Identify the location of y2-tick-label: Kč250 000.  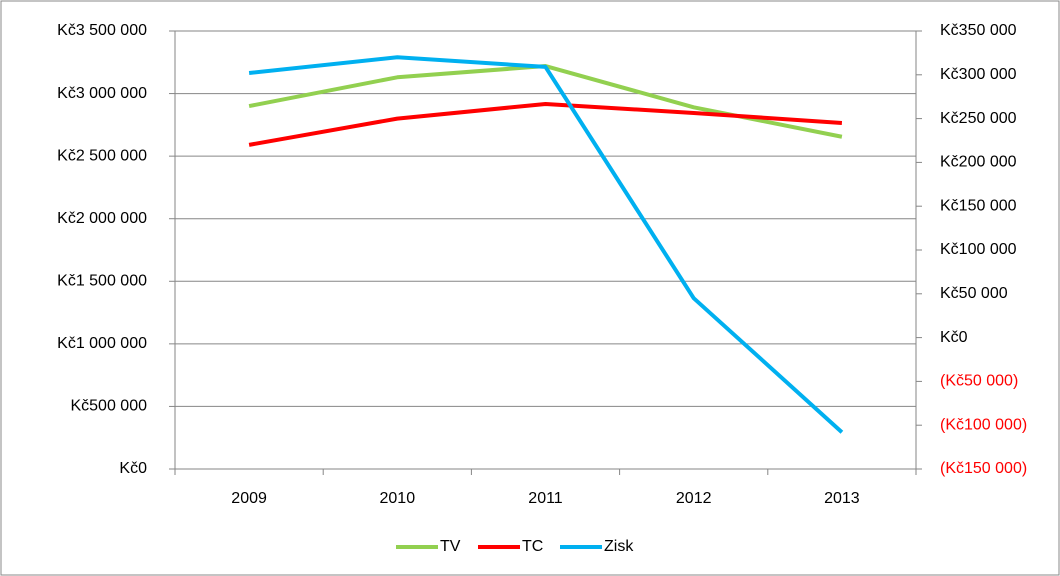
(978, 118).